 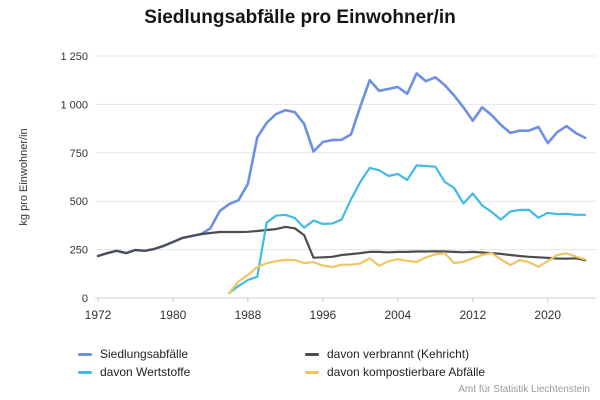 I want to click on y-axis-title: kg pro Einwohner/in, so click(x=24, y=176).